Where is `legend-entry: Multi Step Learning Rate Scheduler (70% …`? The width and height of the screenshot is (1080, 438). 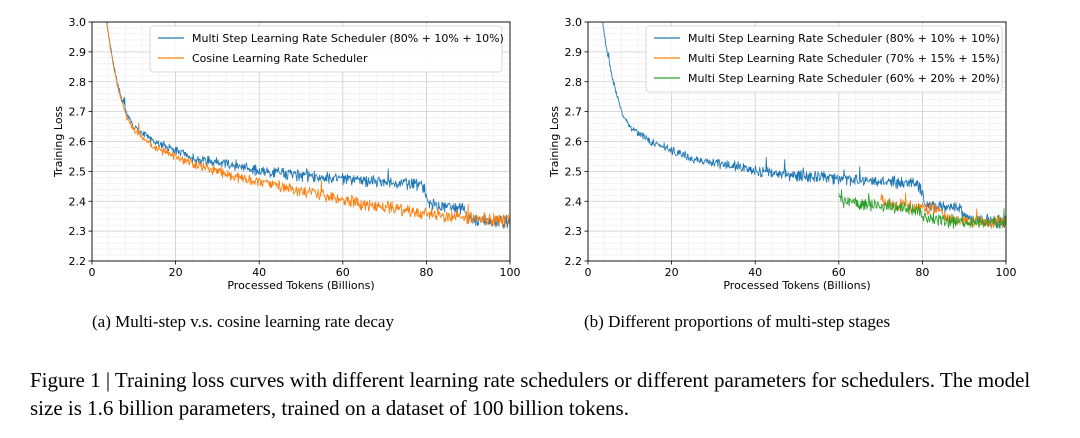 legend-entry: Multi Step Learning Rate Scheduler (70% … is located at coordinates (844, 58).